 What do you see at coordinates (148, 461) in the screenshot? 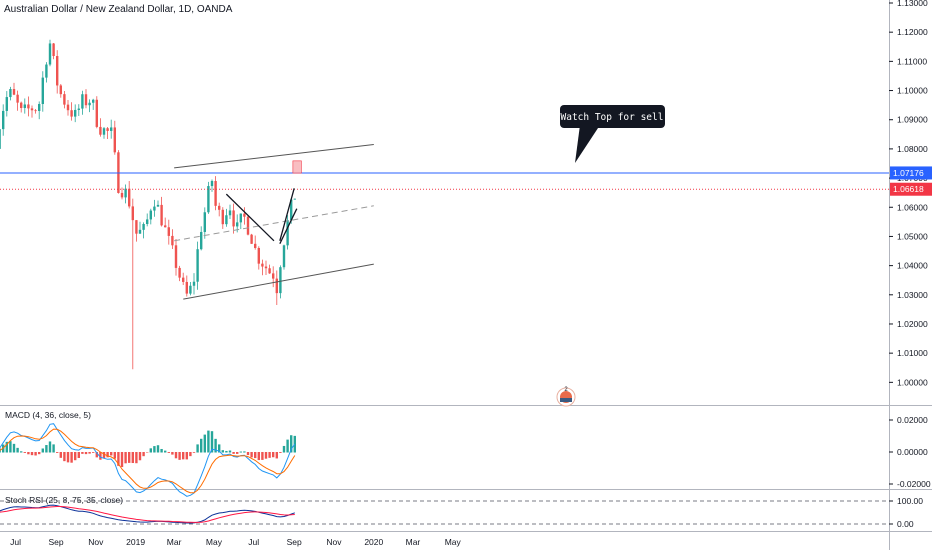
I see `signal-line` at bounding box center [148, 461].